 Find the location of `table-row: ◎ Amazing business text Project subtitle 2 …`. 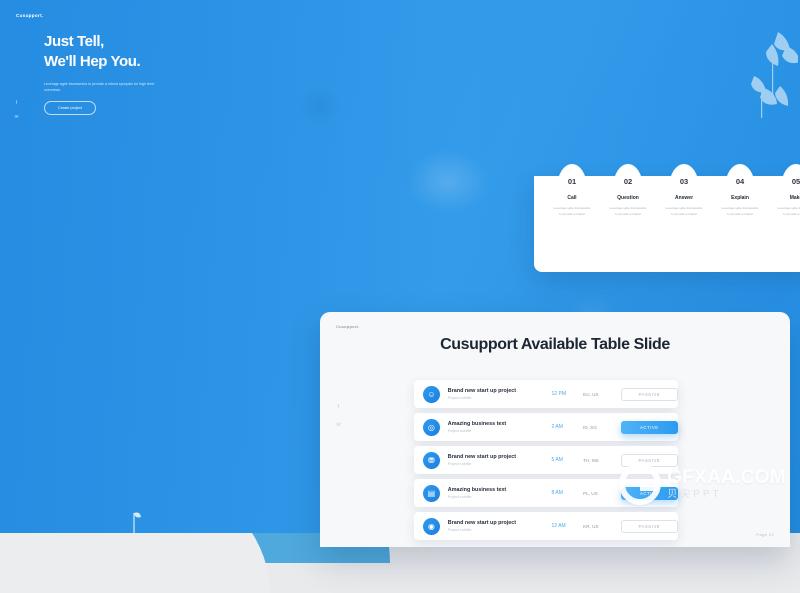

table-row: ◎ Amazing business text Project subtitle 2 … is located at coordinates (546, 427).